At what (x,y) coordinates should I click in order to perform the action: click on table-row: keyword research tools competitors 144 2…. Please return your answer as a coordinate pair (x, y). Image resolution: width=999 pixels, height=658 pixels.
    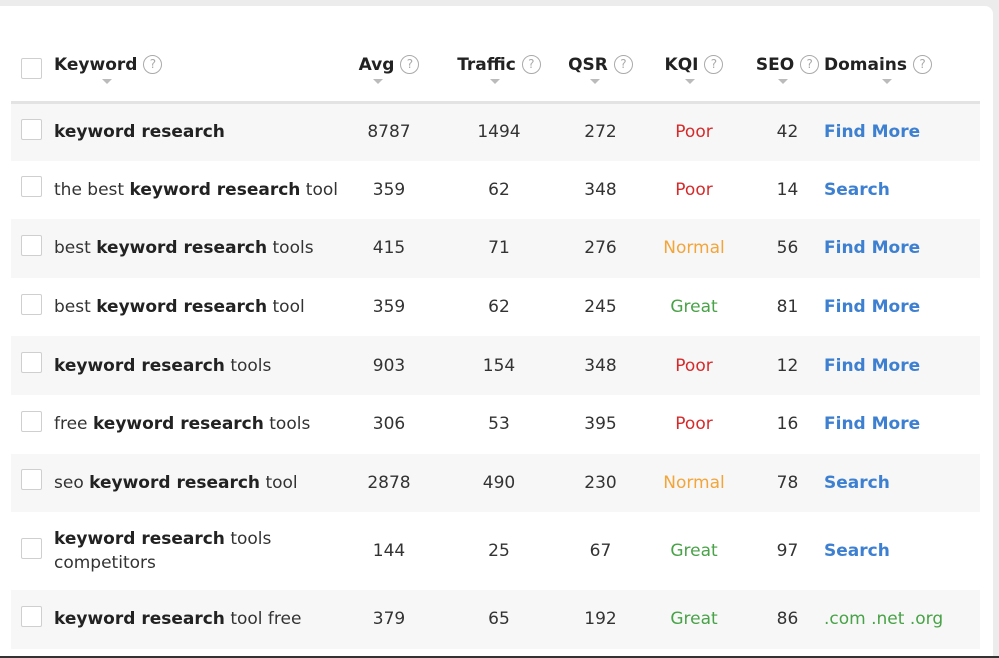
    Looking at the image, I should click on (495, 551).